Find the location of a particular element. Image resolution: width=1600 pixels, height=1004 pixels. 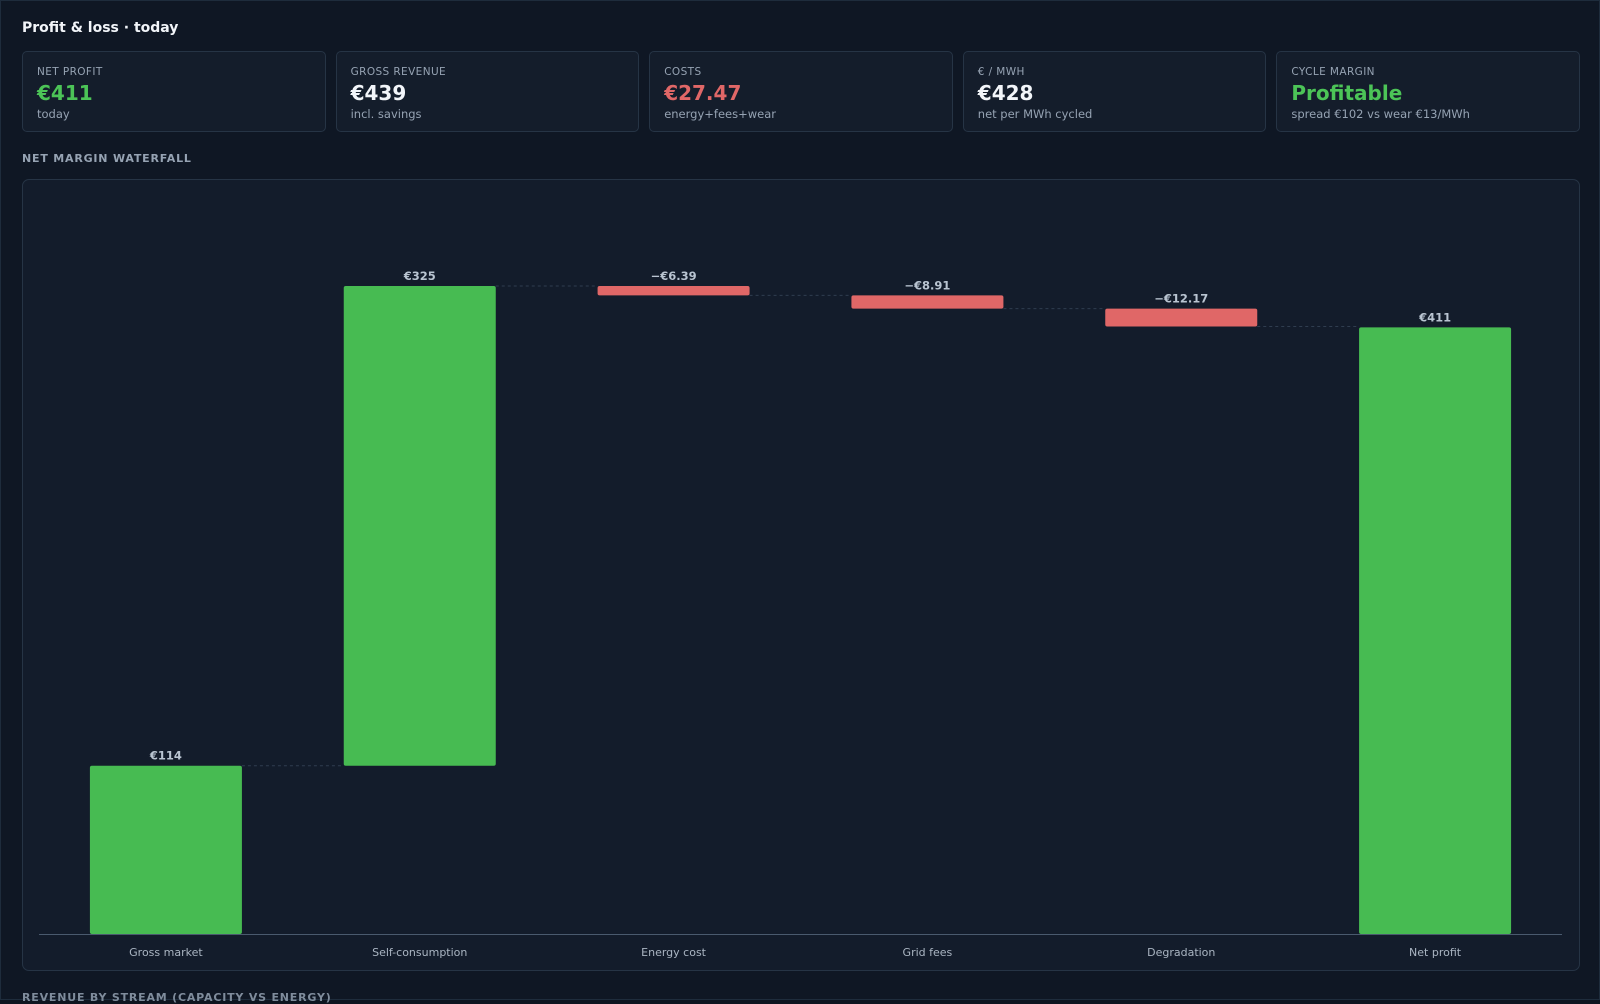

kpi-sub: today is located at coordinates (53, 114).